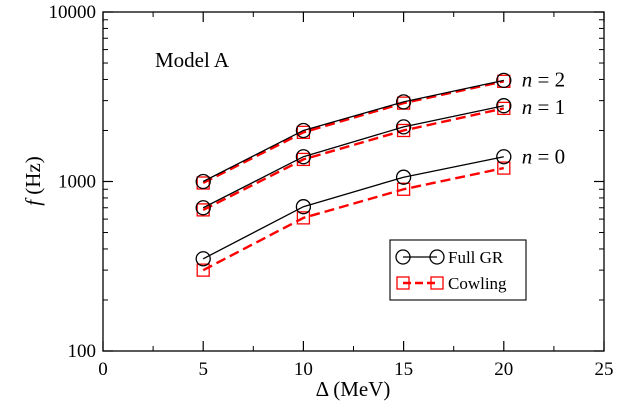 The height and width of the screenshot is (409, 641). What do you see at coordinates (403, 369) in the screenshot?
I see `x-tick-label: 15` at bounding box center [403, 369].